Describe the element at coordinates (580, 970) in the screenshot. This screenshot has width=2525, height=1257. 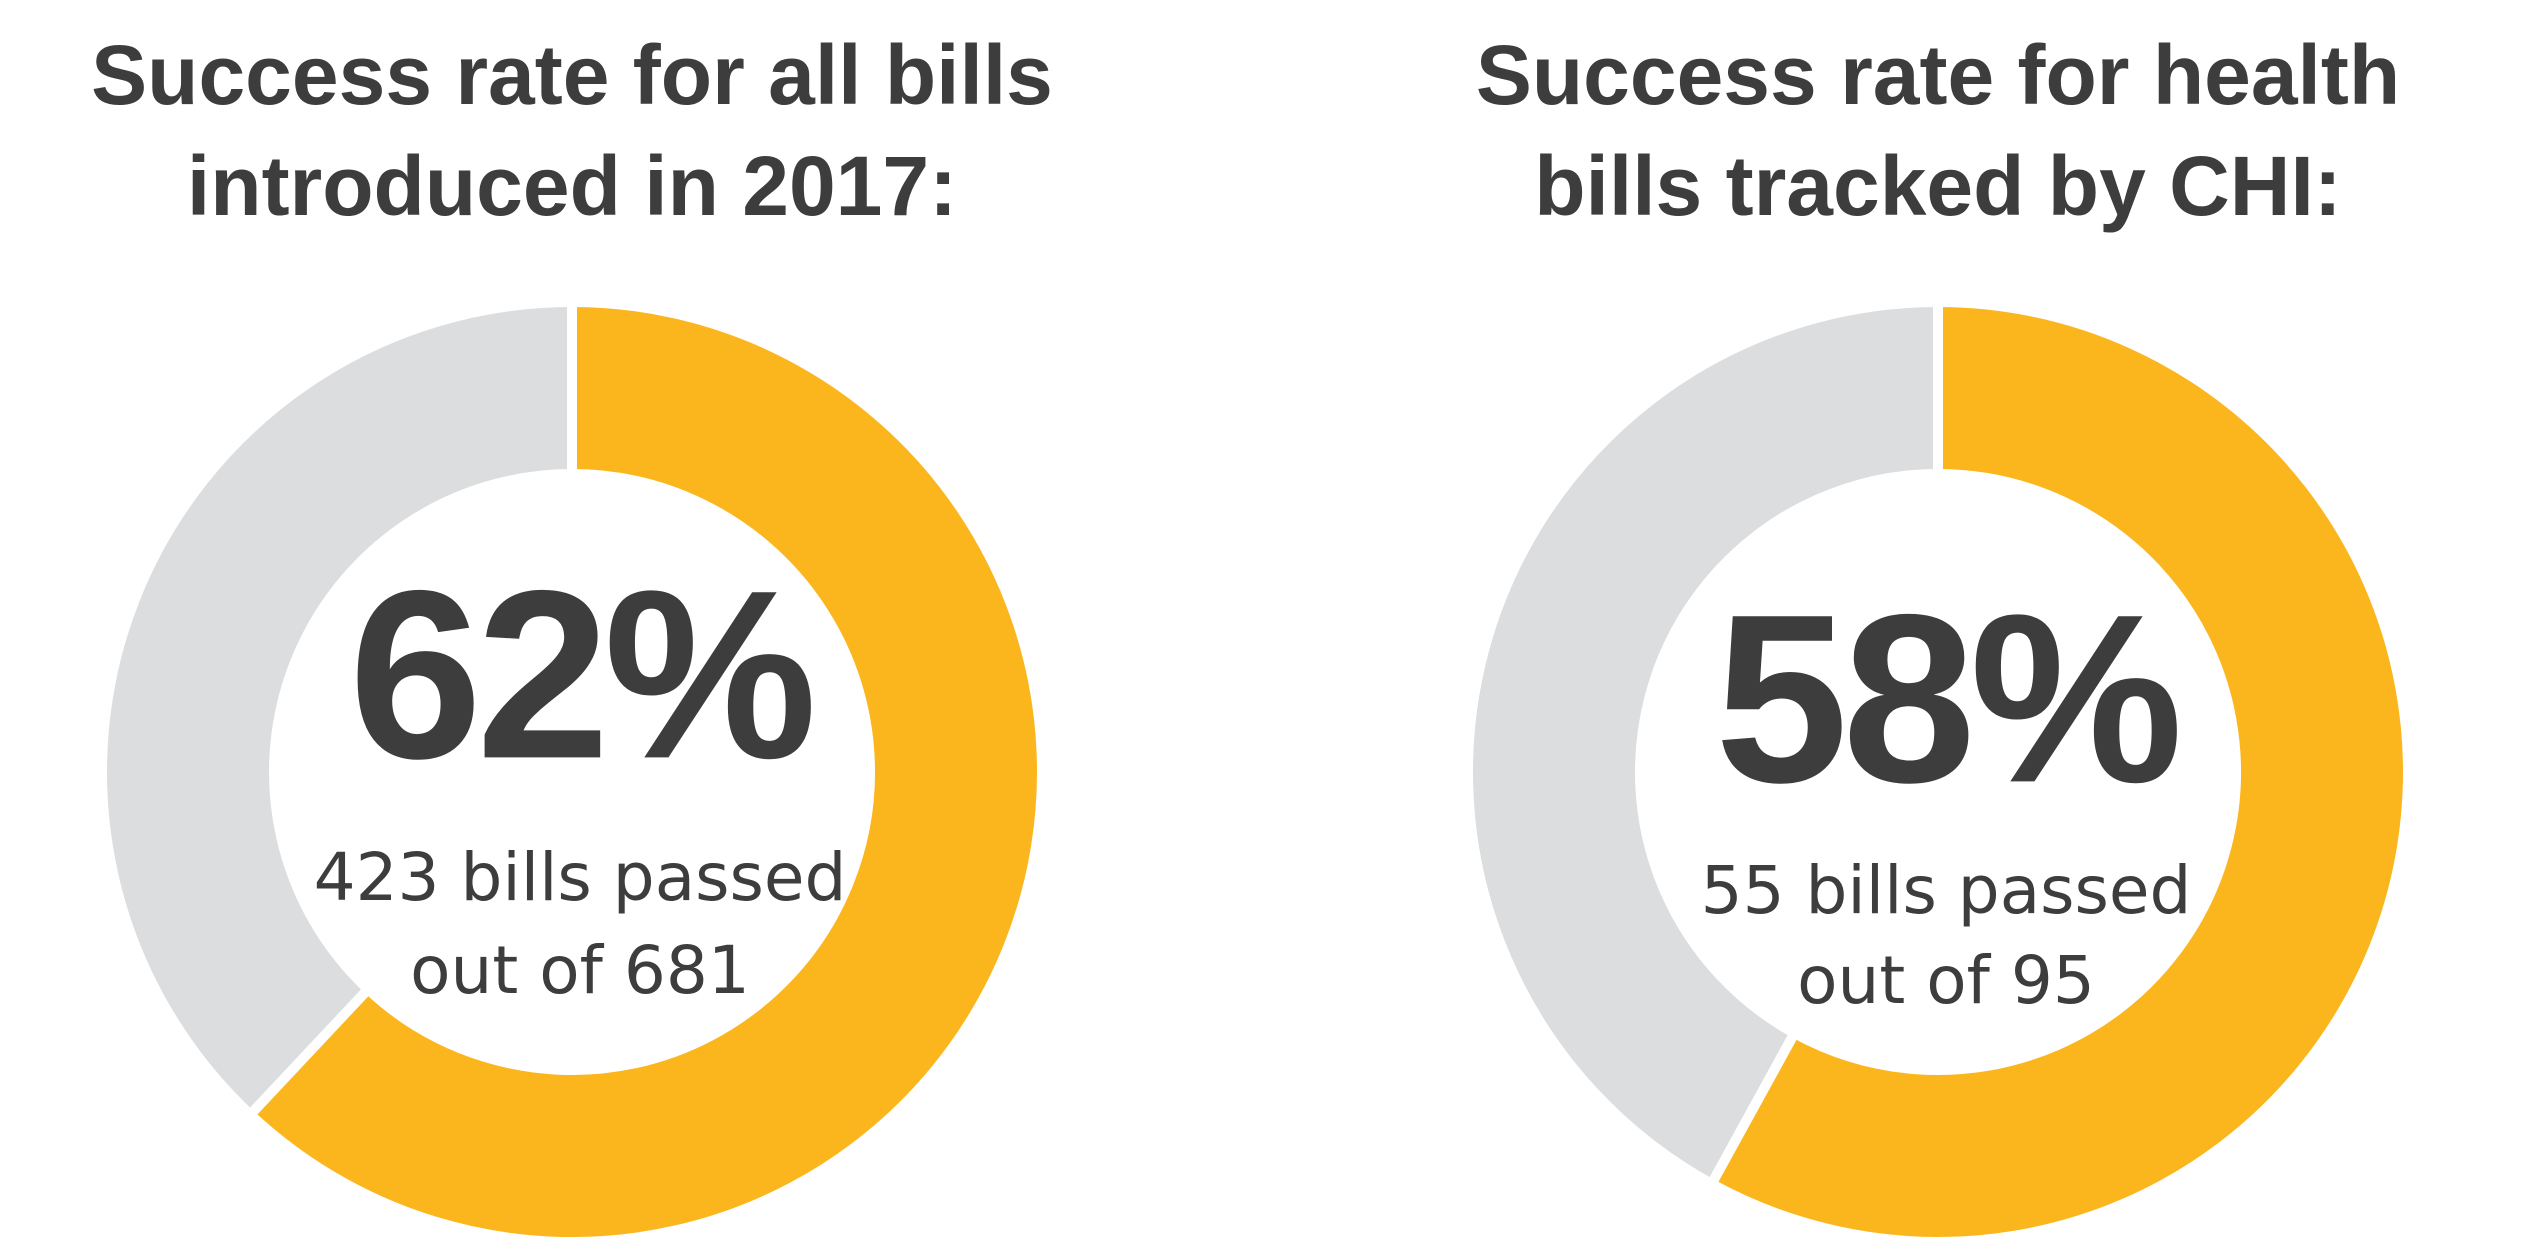
I see `annotation: out of 681` at that location.